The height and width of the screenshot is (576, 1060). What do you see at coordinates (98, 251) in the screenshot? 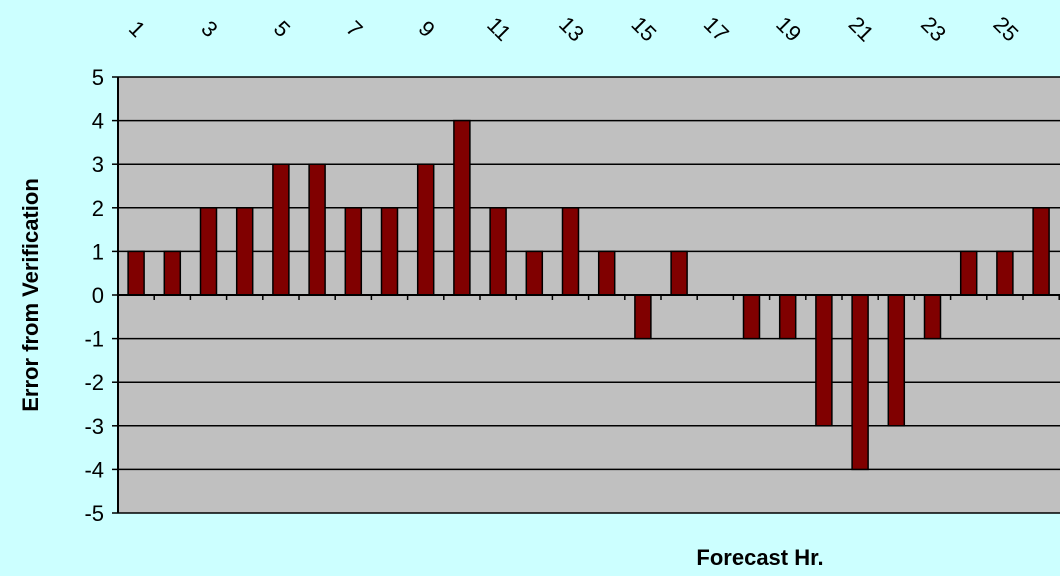
I see `y-tick-label: 1` at bounding box center [98, 251].